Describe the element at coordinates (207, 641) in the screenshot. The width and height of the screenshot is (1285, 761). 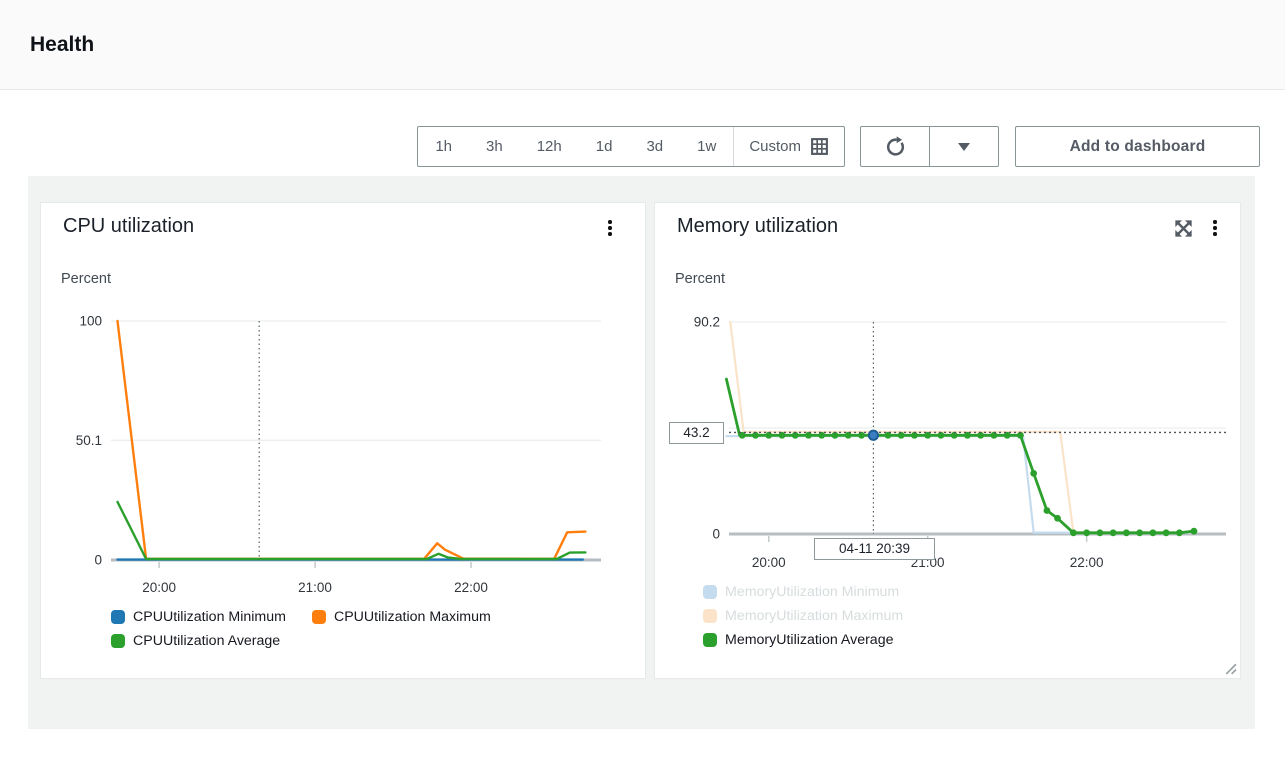
I see `legend-label: CPUUtilization Average` at that location.